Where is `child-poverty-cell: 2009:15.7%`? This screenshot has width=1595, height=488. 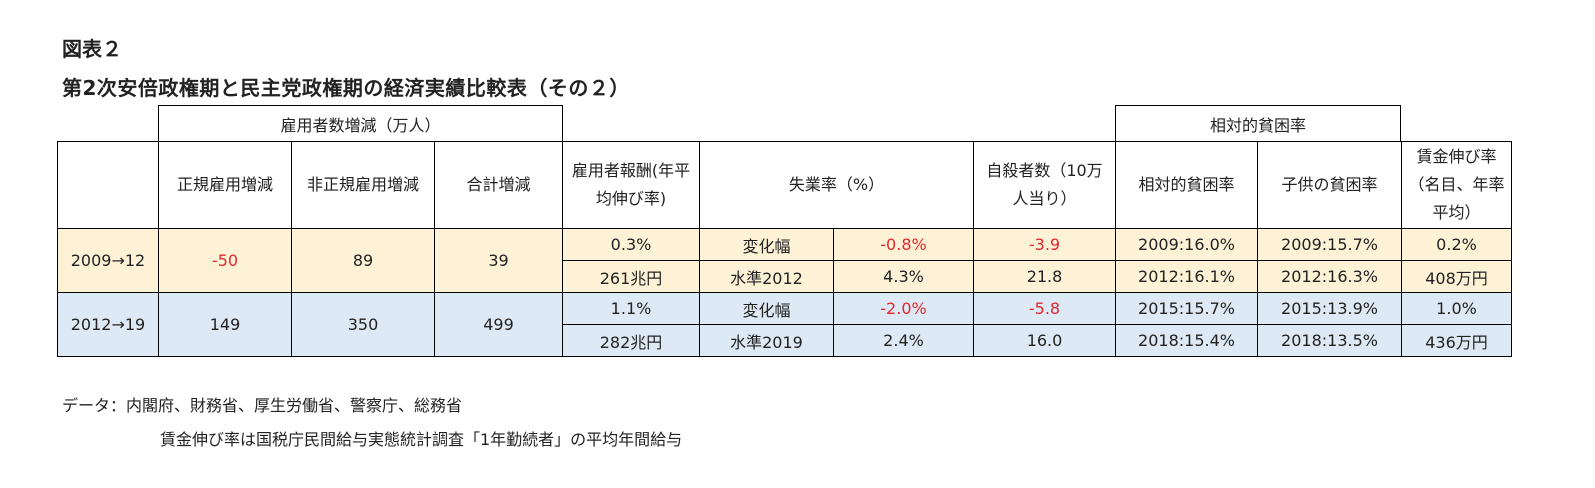 child-poverty-cell: 2009:15.7% is located at coordinates (1329, 244).